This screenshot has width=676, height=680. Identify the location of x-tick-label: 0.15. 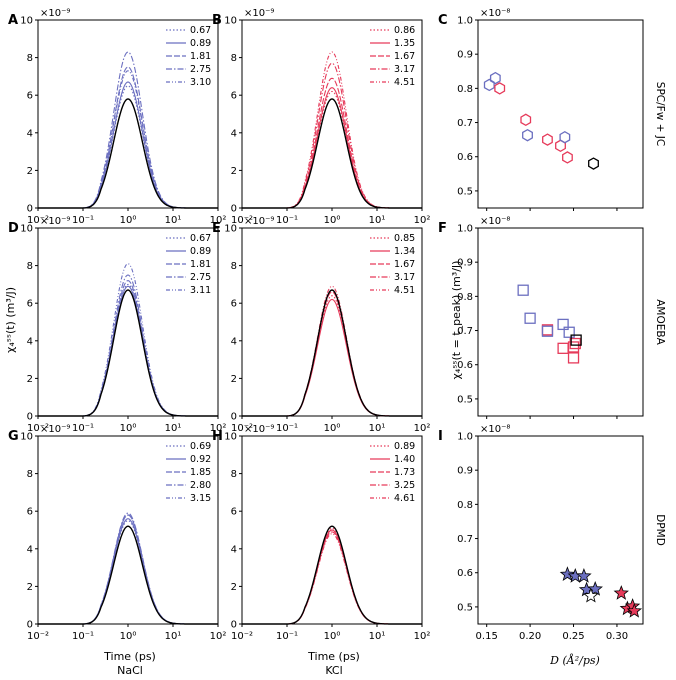
(487, 636).